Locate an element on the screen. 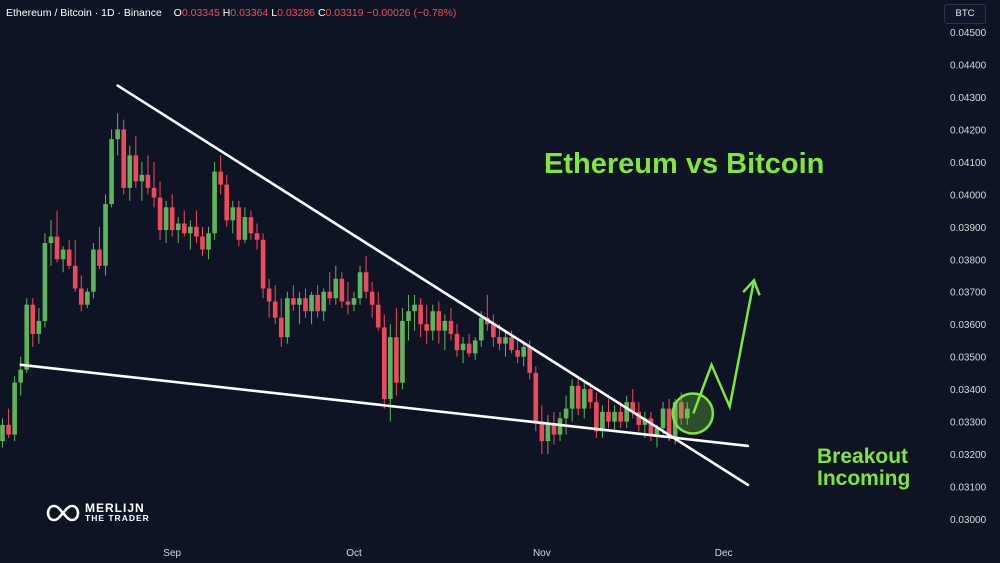 This screenshot has width=1000, height=563. open-label: O is located at coordinates (177, 13).